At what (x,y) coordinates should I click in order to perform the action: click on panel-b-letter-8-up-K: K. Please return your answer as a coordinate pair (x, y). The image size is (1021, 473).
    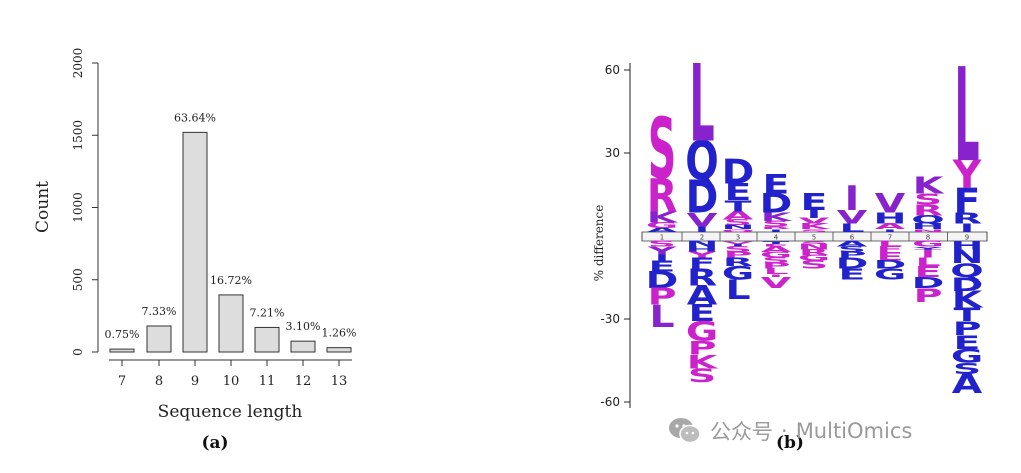
    Looking at the image, I should click on (929, 185).